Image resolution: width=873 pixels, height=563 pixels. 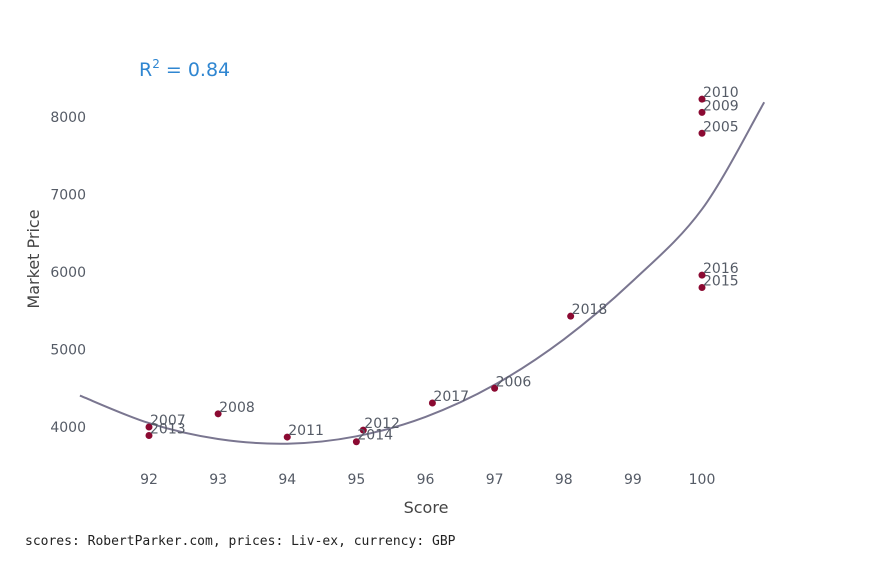 What do you see at coordinates (702, 480) in the screenshot?
I see `x-tick-label: 100` at bounding box center [702, 480].